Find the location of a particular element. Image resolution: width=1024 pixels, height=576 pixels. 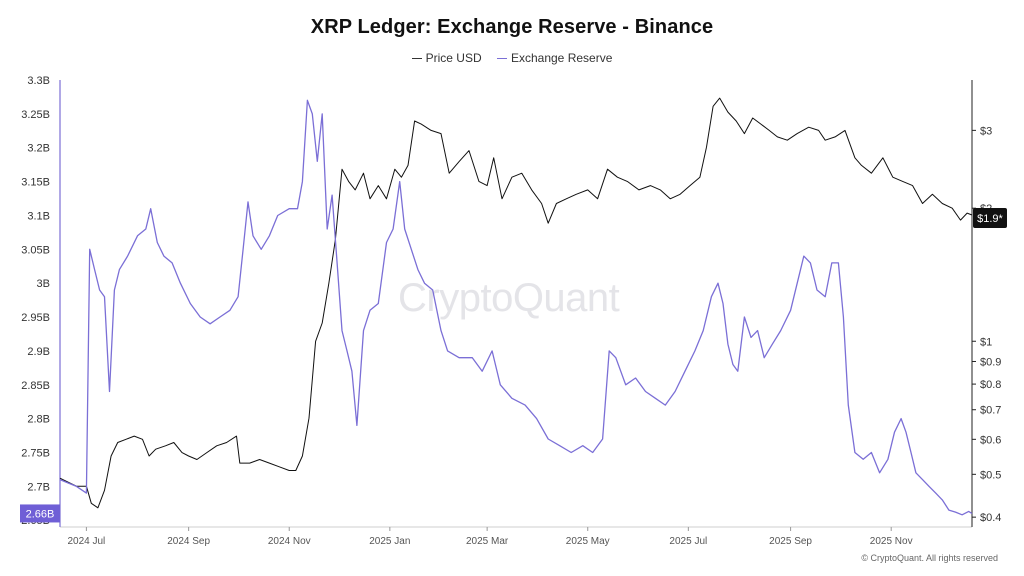

x-tick-label: 2025 Jan is located at coordinates (389, 541).